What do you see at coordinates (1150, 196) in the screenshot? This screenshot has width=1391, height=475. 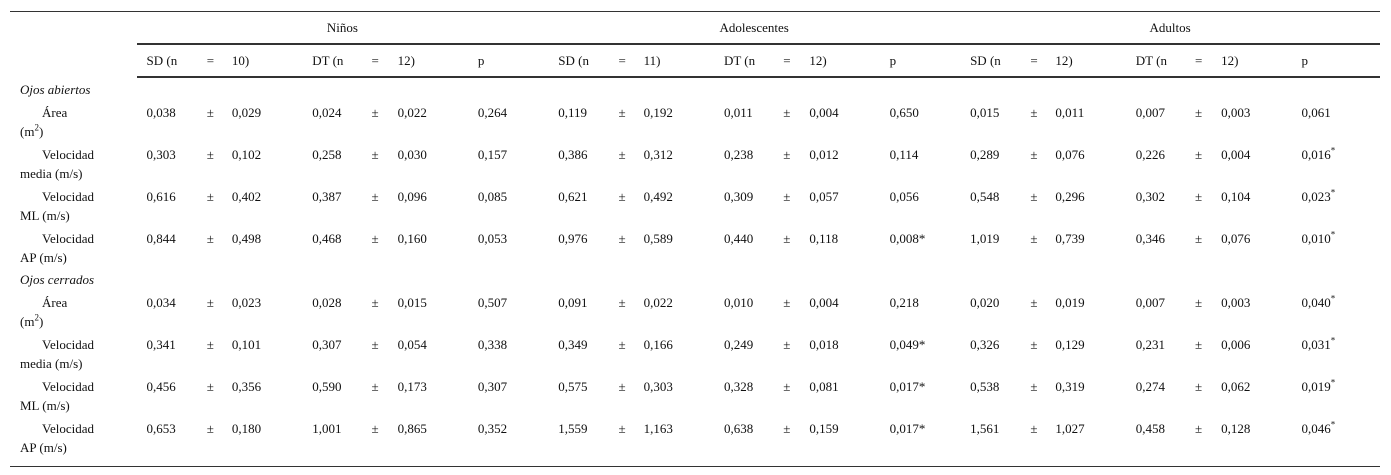 I see `value-cell: 0,302` at bounding box center [1150, 196].